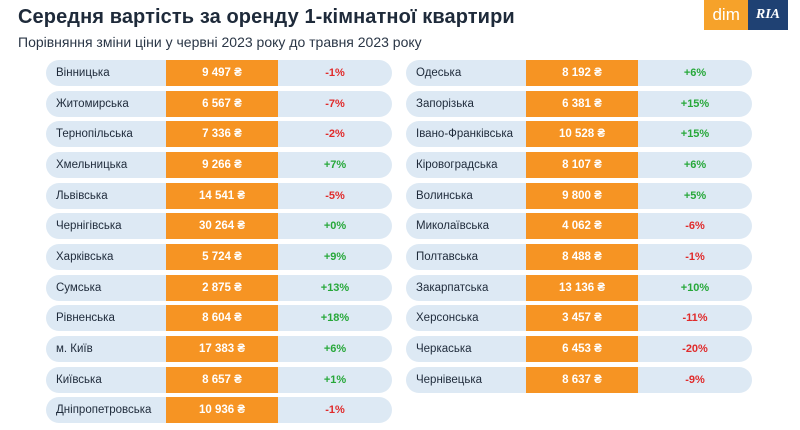  Describe the element at coordinates (89, 226) in the screenshot. I see `region-name: Чернігівська` at that location.